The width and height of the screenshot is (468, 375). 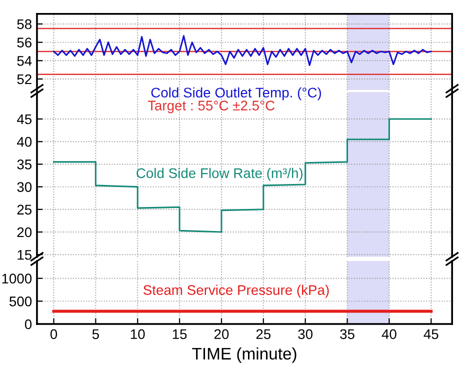 I want to click on x-tick-label: 25, so click(x=263, y=334).